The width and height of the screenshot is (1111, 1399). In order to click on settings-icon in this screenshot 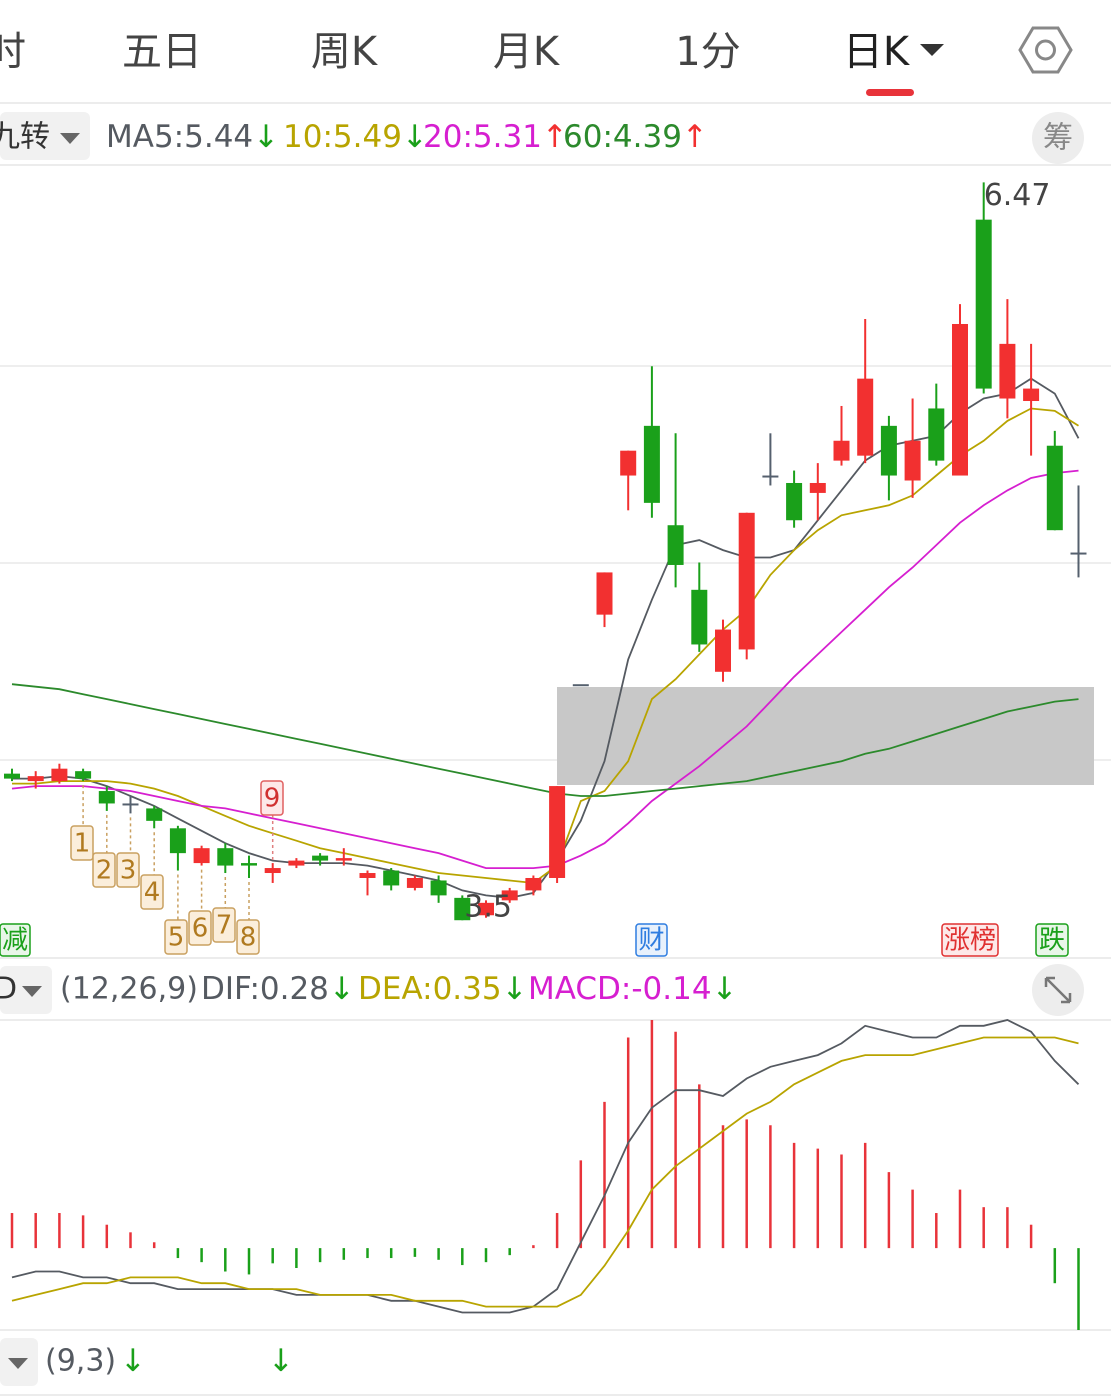, I will do `click(1045, 50)`.